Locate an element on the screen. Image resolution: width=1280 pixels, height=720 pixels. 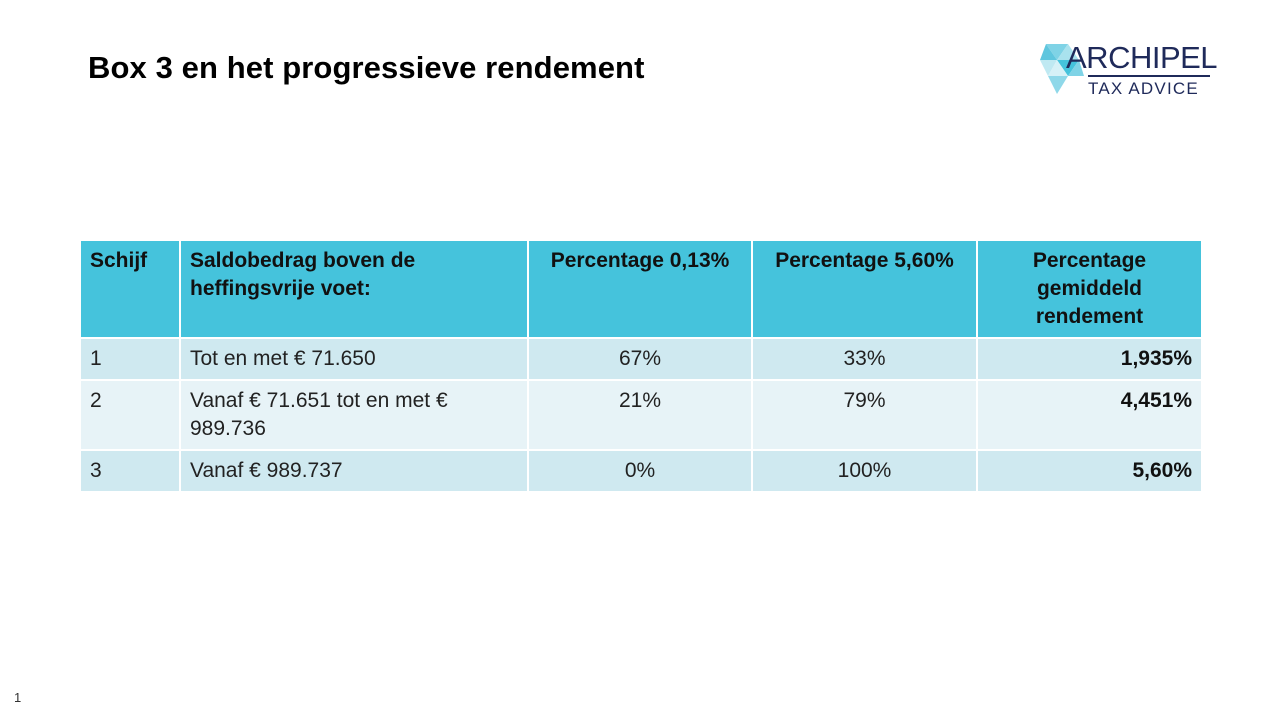
cell-percentage-low: 21% is located at coordinates (640, 415).